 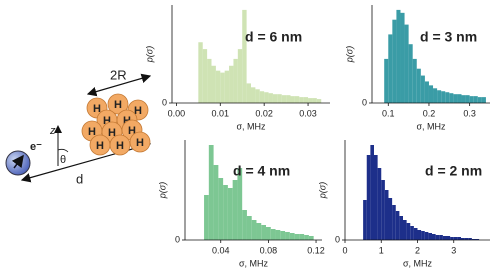 What do you see at coordinates (344, 250) in the screenshot?
I see `x-tick-label: 0` at bounding box center [344, 250].